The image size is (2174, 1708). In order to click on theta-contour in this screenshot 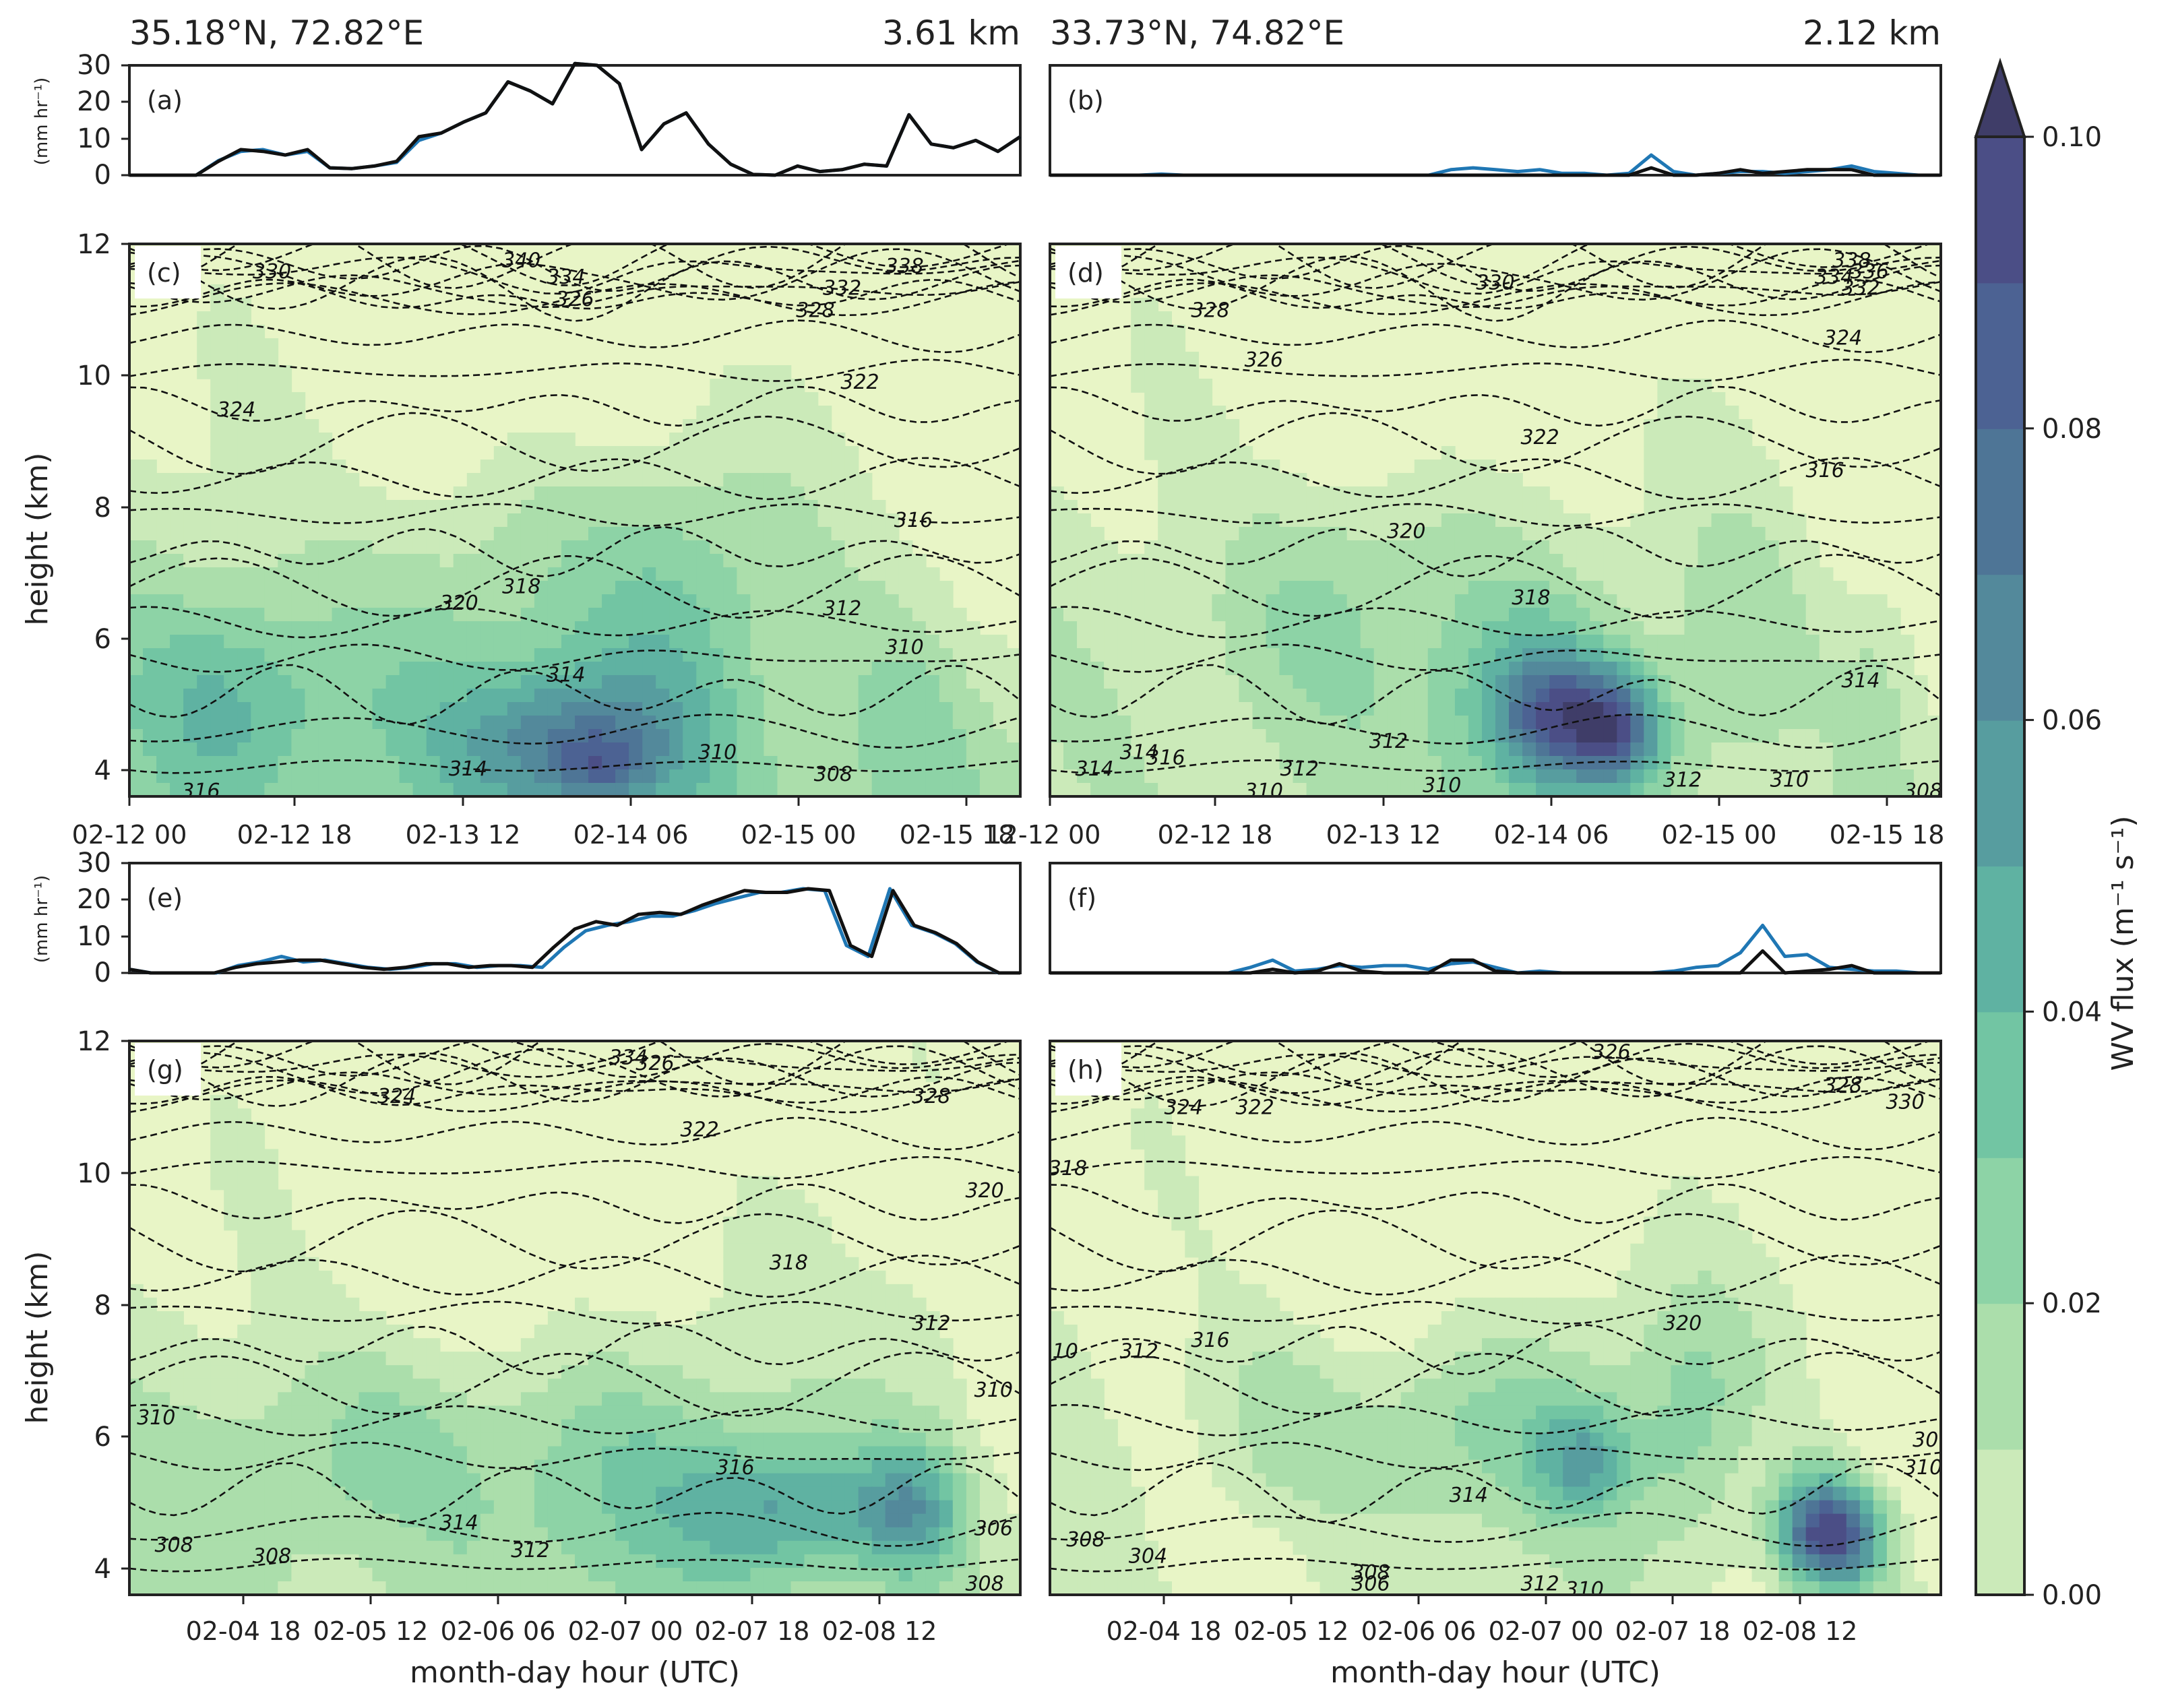, I will do `click(1495, 406)`.